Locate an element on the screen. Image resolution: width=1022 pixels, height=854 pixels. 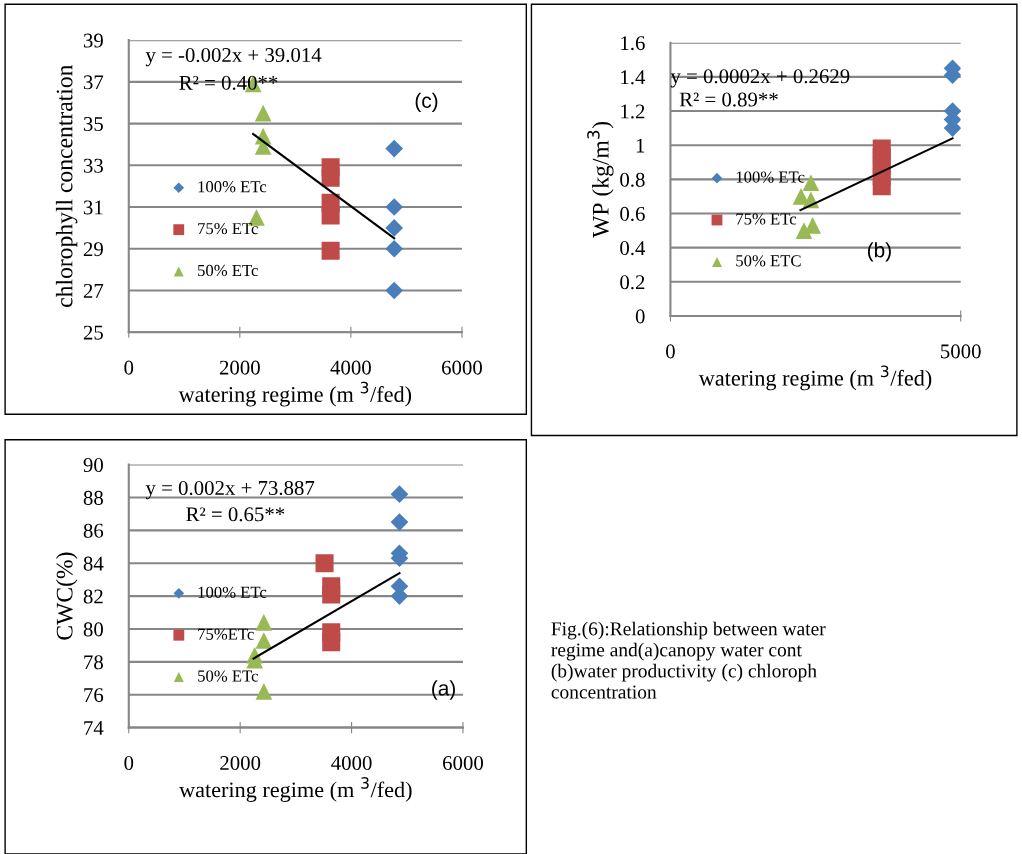
y-tick-label: 80 is located at coordinates (93, 629).